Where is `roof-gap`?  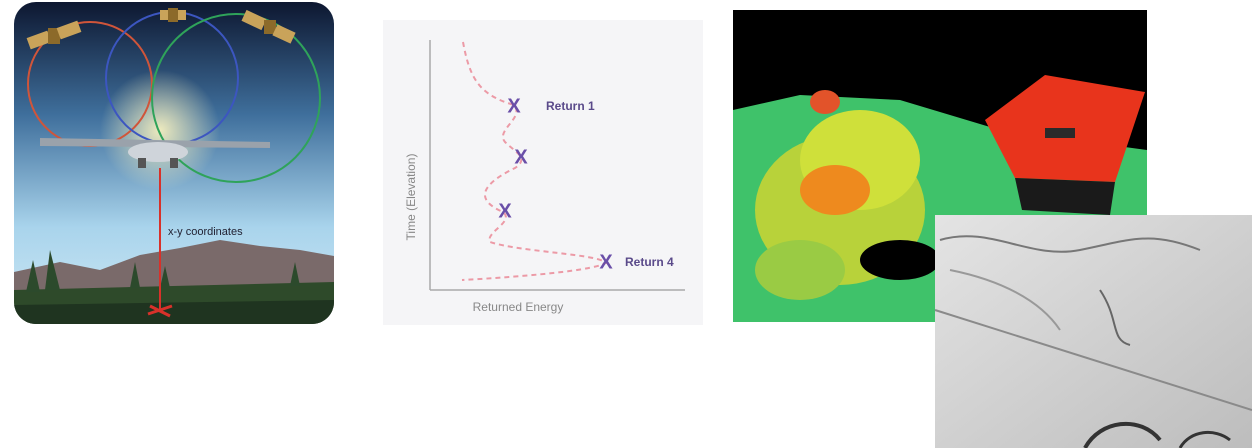 roof-gap is located at coordinates (1060, 133).